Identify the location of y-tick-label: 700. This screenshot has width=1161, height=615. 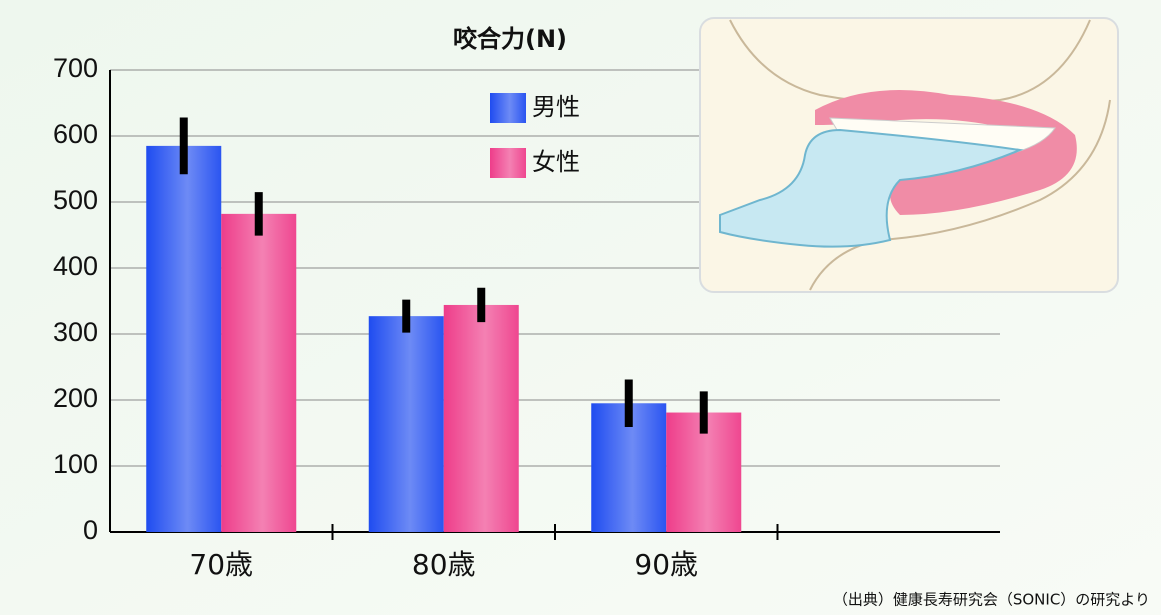
(75, 68).